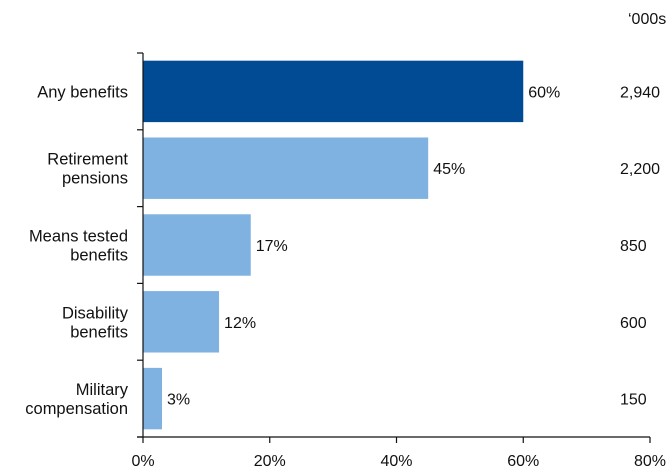 This screenshot has width=668, height=473. I want to click on category-label: Retirement pensions, so click(87, 169).